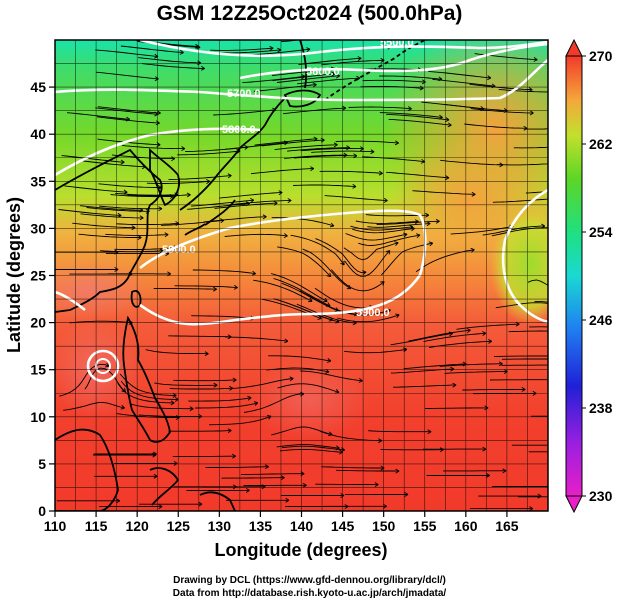  What do you see at coordinates (425, 526) in the screenshot?
I see `x-tick-label: 155` at bounding box center [425, 526].